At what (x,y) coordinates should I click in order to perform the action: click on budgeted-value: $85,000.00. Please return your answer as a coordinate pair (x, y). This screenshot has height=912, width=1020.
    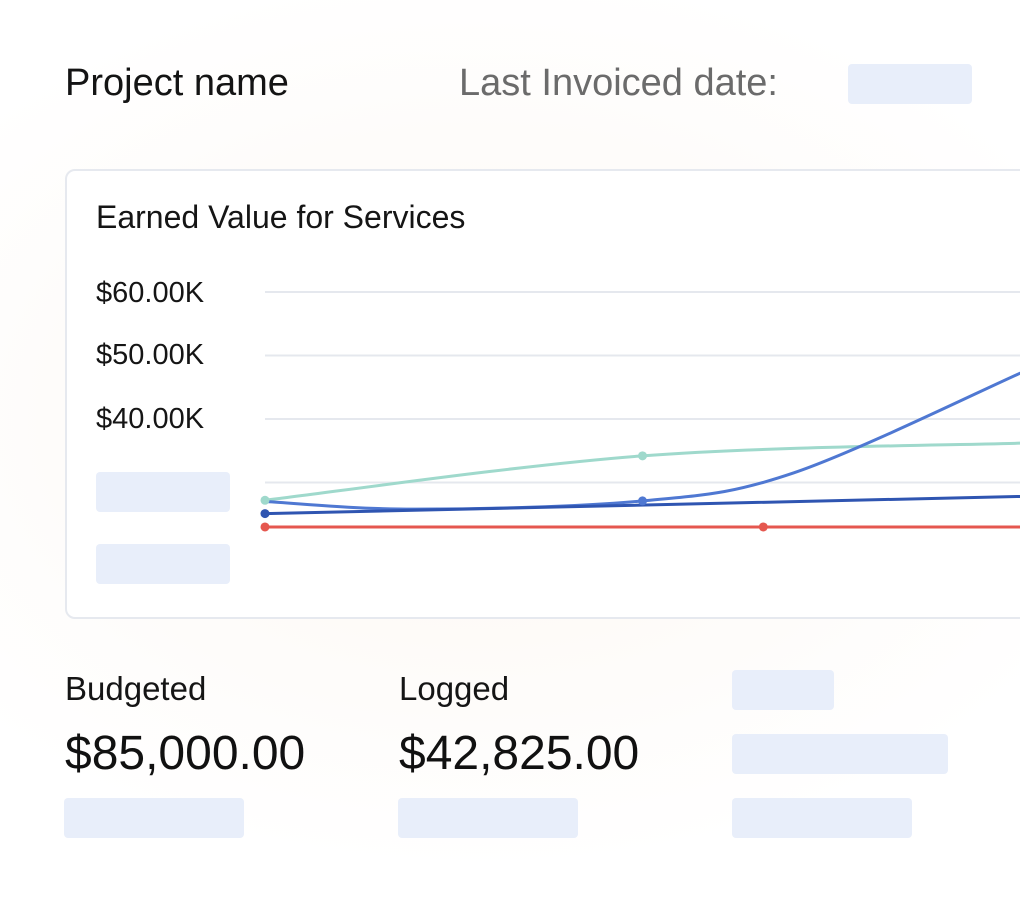
    Looking at the image, I should click on (185, 753).